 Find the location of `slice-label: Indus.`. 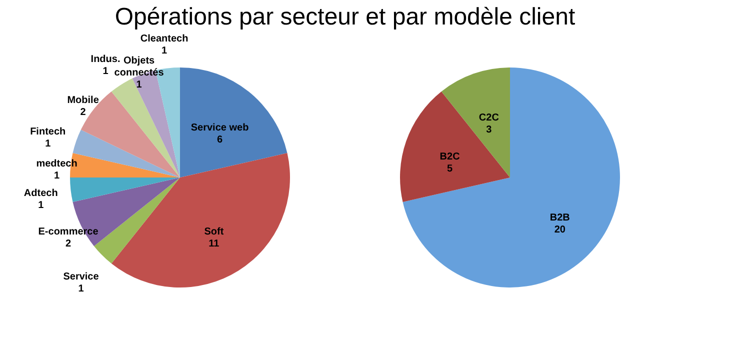

slice-label: Indus. is located at coordinates (105, 59).